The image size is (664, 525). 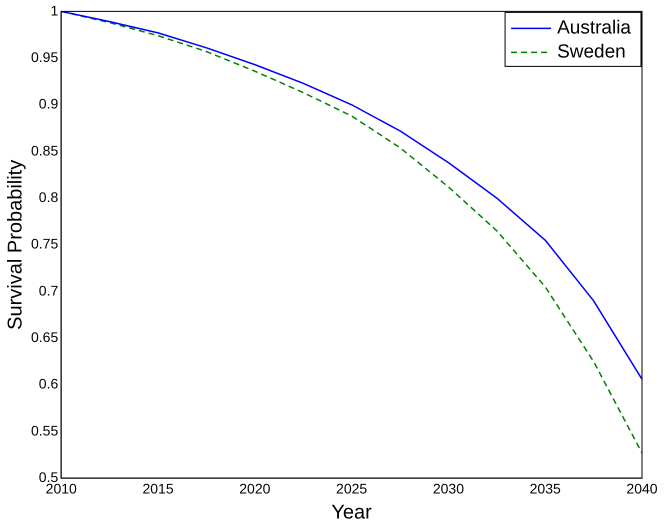 I want to click on y-tick-label: 0.9, so click(x=48, y=104).